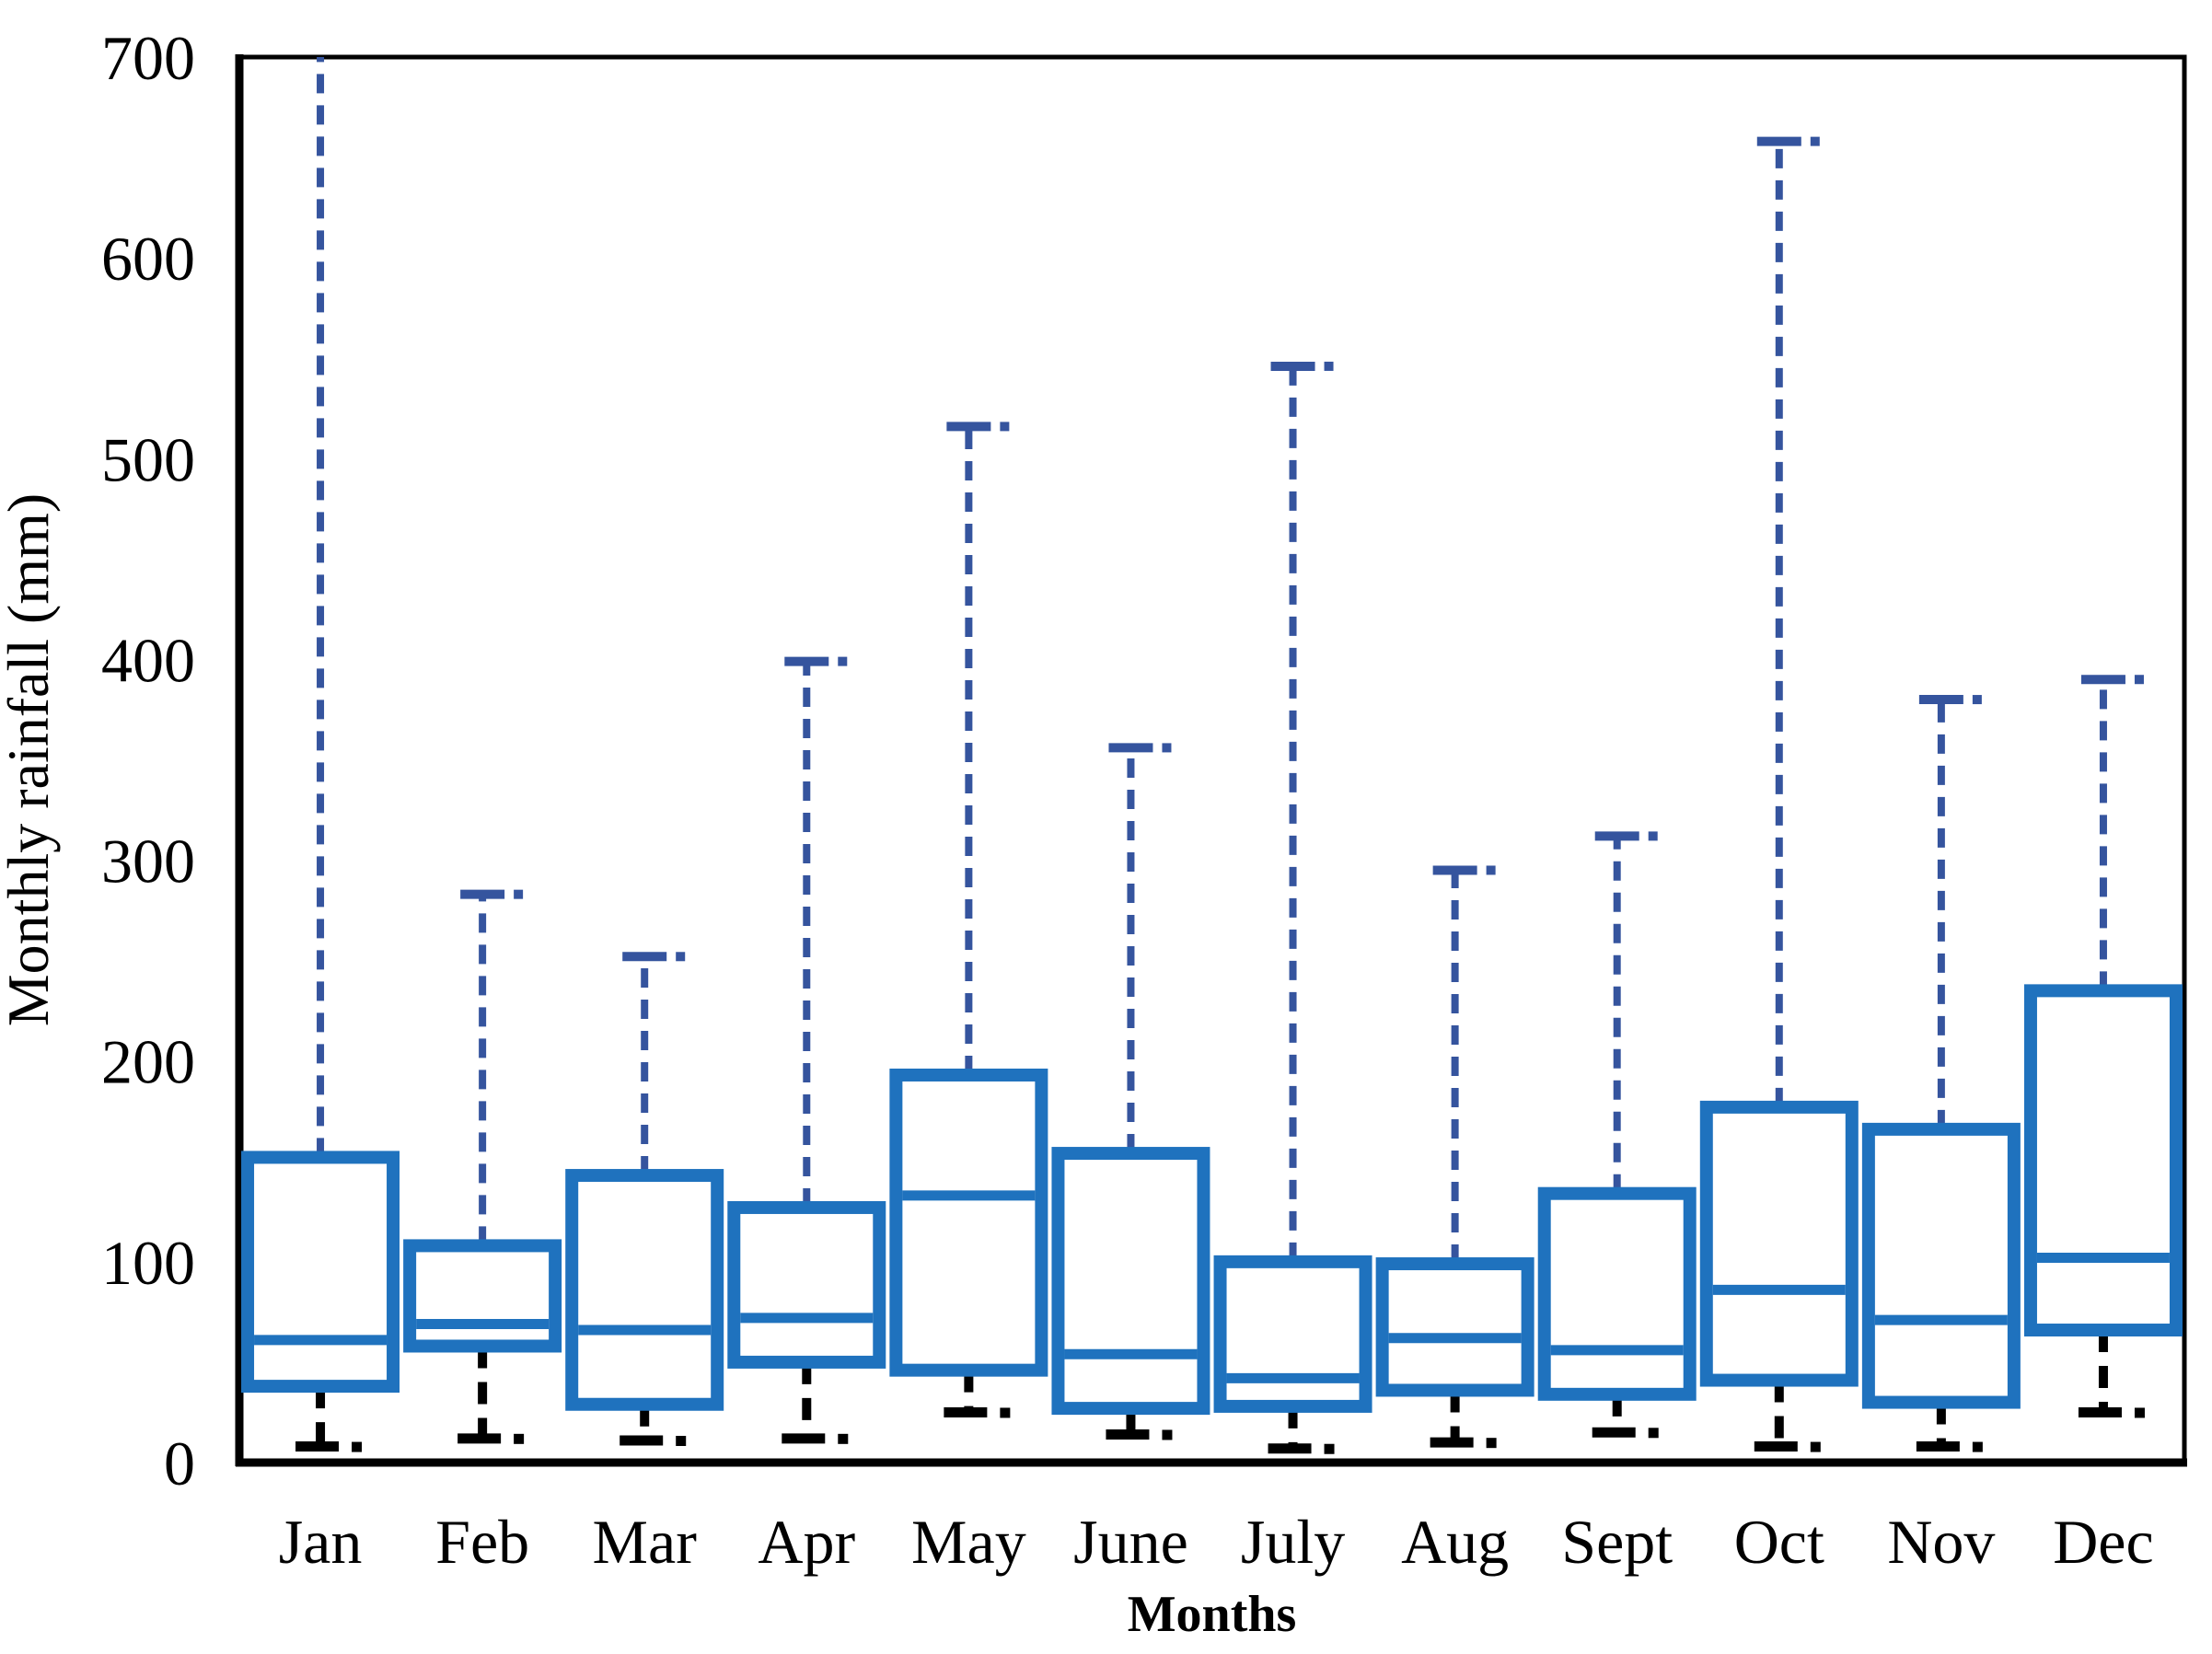  Describe the element at coordinates (148, 660) in the screenshot. I see `y-tick-label-400: 400` at that location.